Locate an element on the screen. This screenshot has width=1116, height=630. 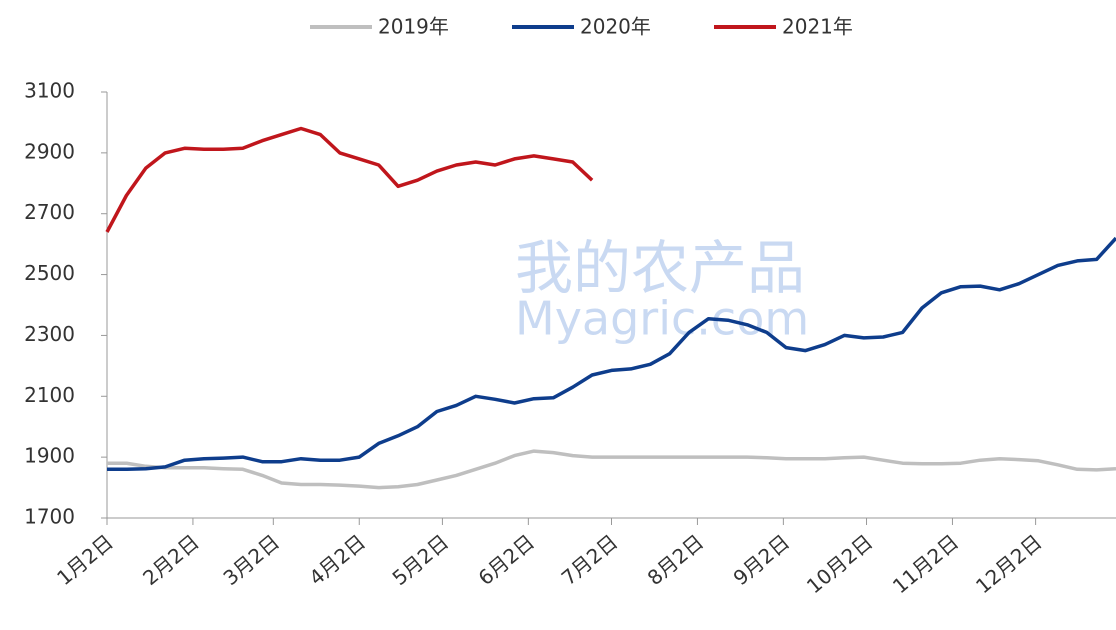
watermark: Myagric.com is located at coordinates (662, 319).